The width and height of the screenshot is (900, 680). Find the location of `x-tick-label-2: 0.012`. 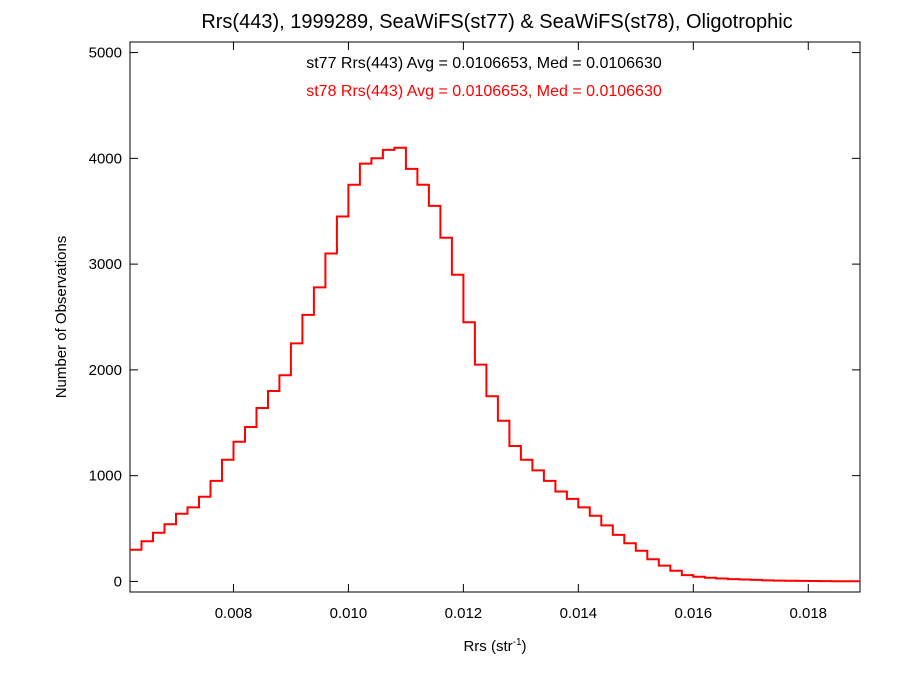

x-tick-label-2: 0.012 is located at coordinates (464, 613).